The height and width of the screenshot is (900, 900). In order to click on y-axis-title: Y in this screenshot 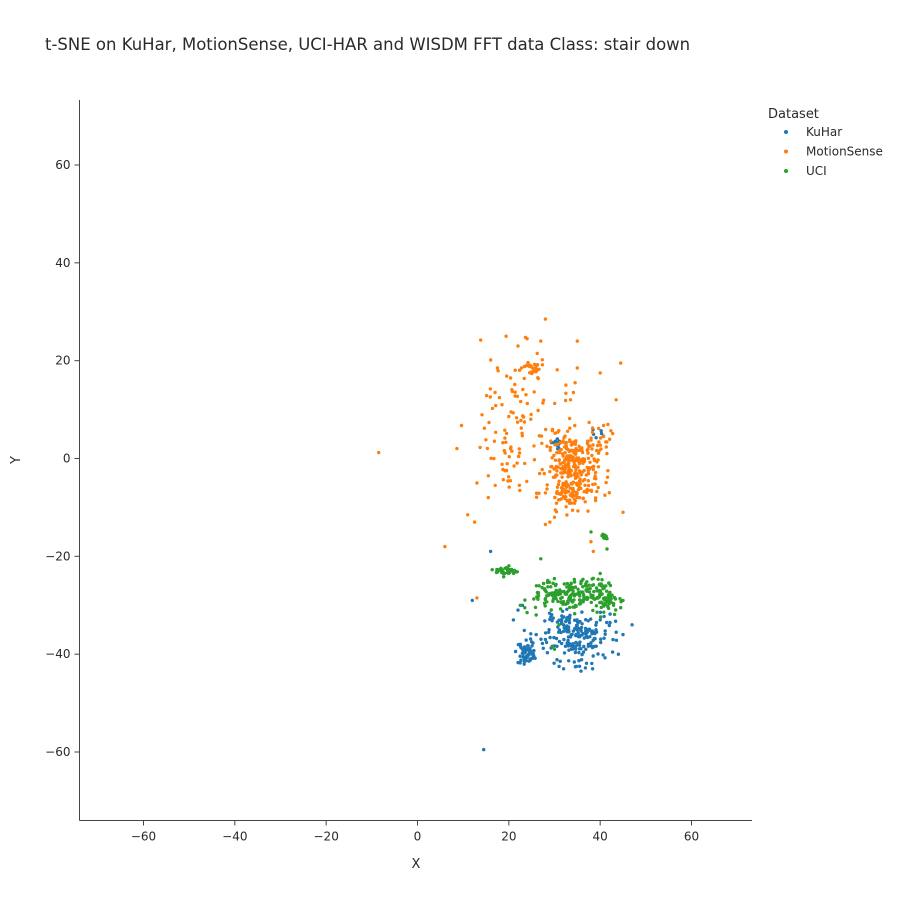, I will do `click(16, 460)`.